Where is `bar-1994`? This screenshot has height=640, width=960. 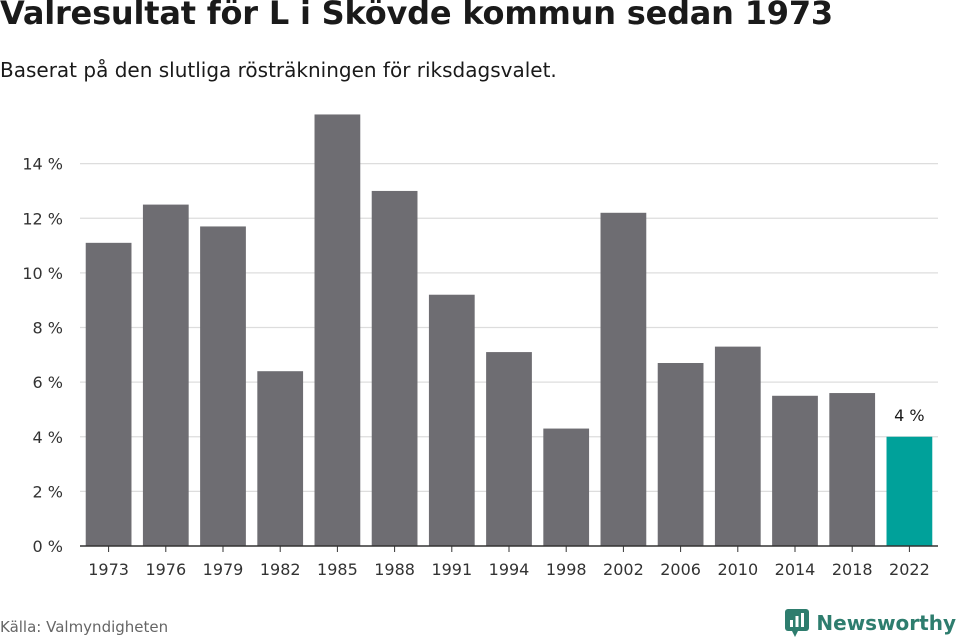
bar-1994 is located at coordinates (509, 449).